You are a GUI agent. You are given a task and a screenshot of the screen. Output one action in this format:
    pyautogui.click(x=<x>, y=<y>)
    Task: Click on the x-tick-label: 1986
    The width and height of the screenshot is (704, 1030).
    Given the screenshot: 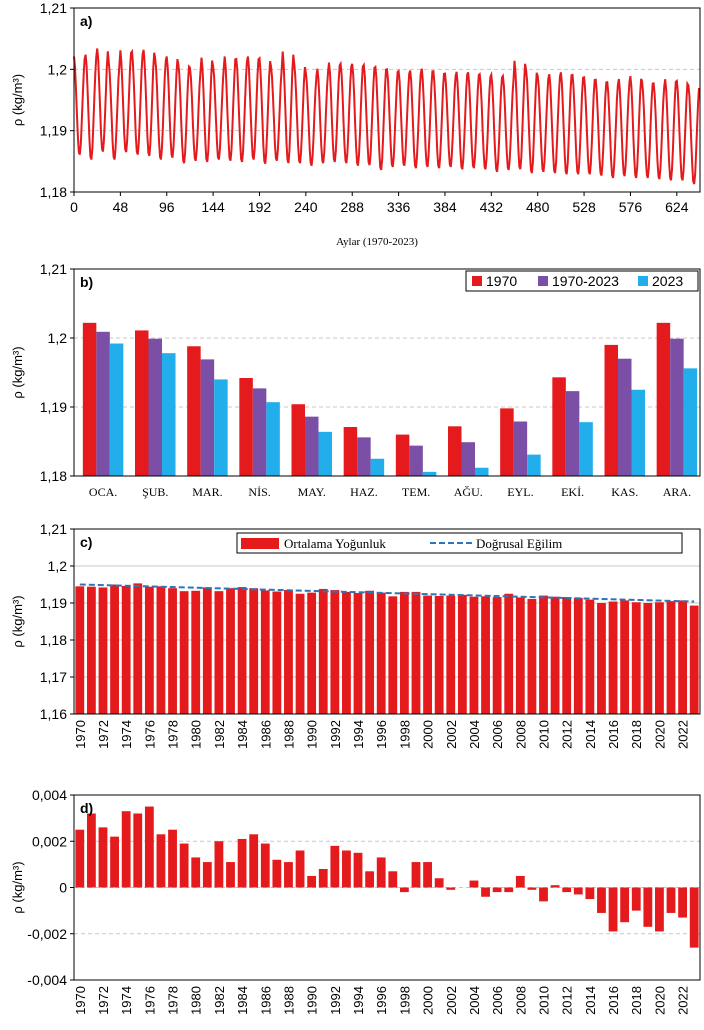 What is the action you would take?
    pyautogui.click(x=265, y=734)
    